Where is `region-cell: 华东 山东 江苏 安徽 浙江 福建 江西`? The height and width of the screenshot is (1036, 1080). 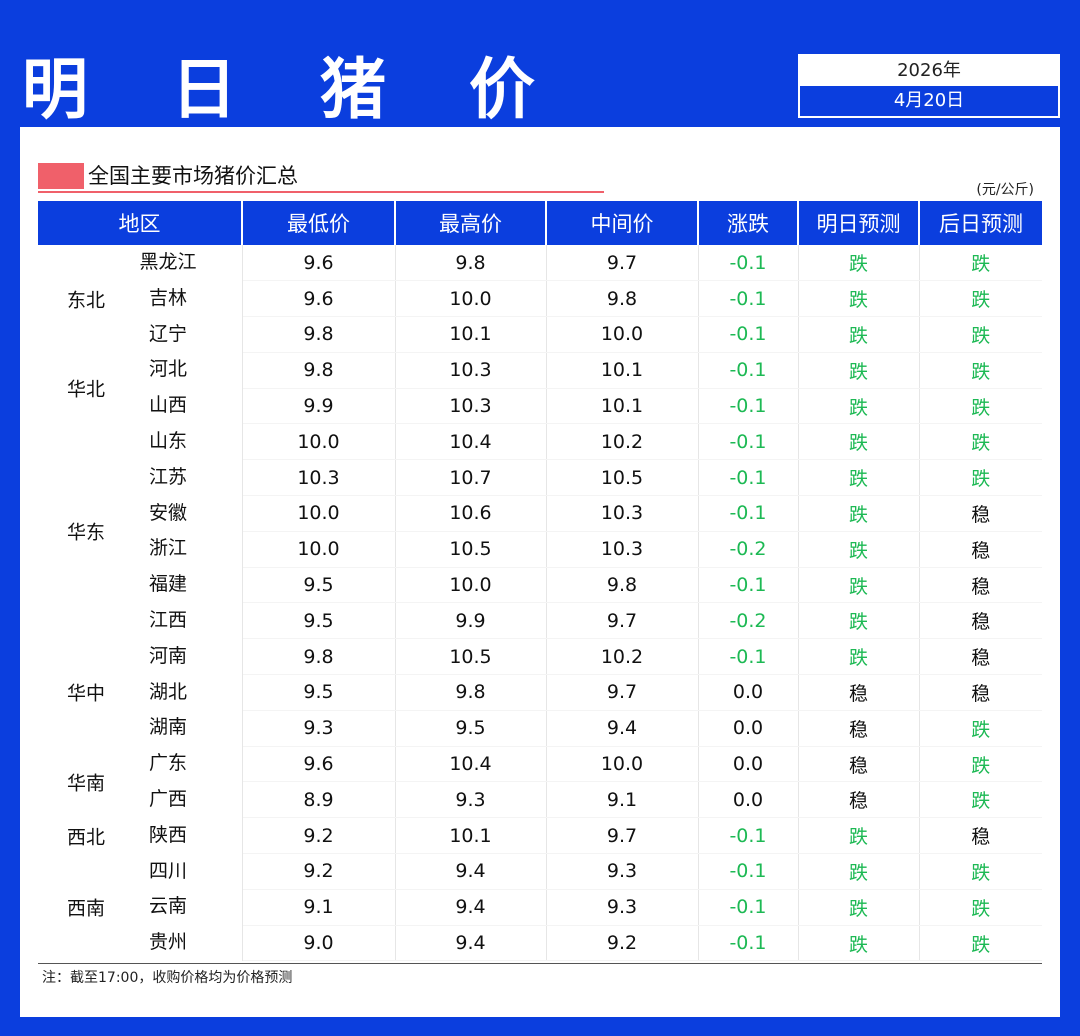
region-cell: 华东 山东 江苏 安徽 浙江 福建 江西 is located at coordinates (140, 531).